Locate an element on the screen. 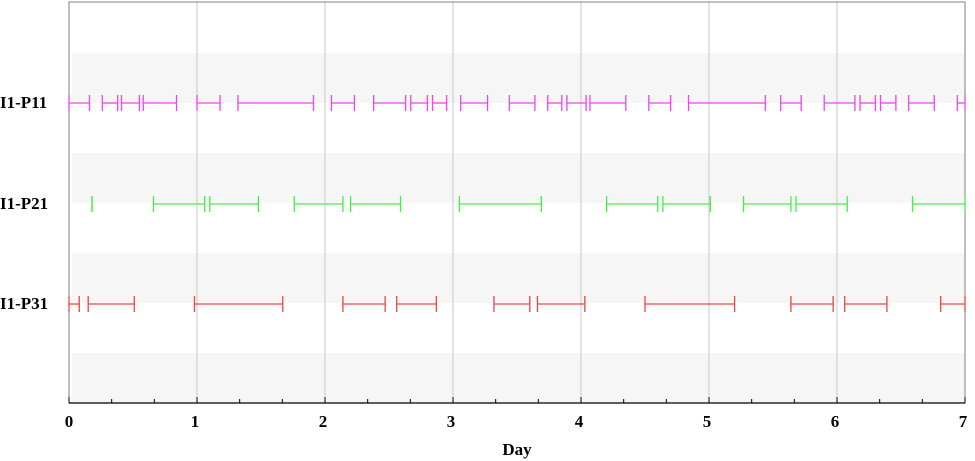 Image resolution: width=975 pixels, height=461 pixels. x-tick-label: 1 is located at coordinates (195, 421).